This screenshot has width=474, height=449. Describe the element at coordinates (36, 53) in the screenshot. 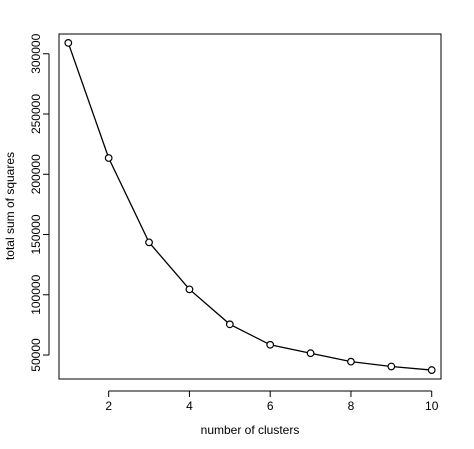

I see `y-tick-label: 300000` at that location.